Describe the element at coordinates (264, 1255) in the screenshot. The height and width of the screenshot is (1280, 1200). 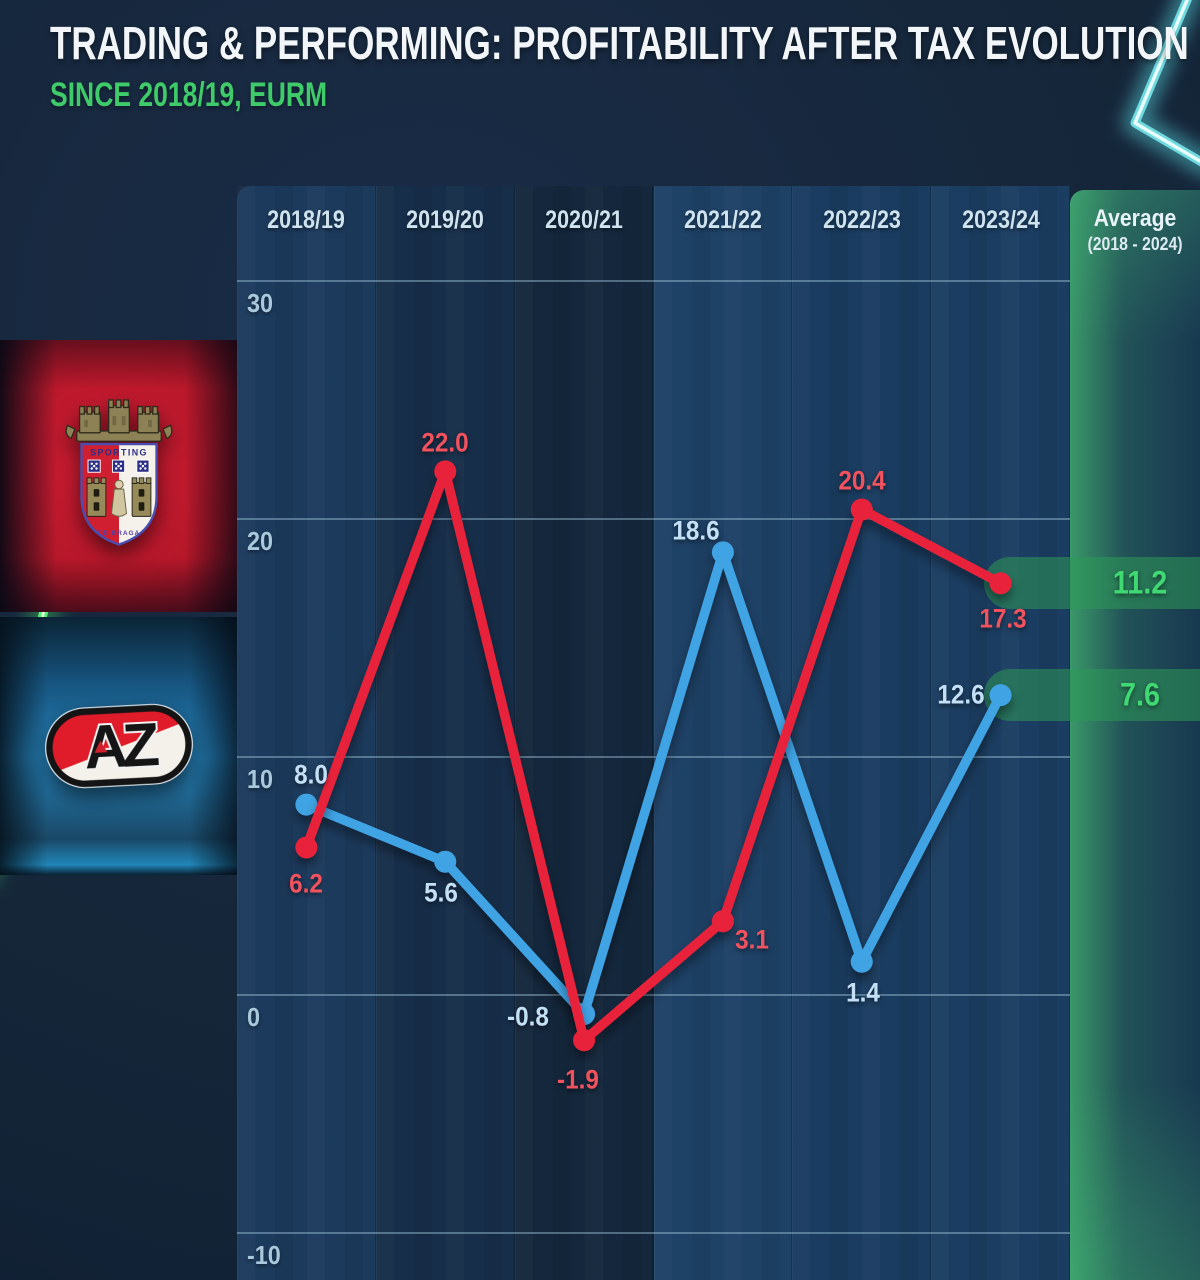
I see `y-tick-label: -10` at that location.